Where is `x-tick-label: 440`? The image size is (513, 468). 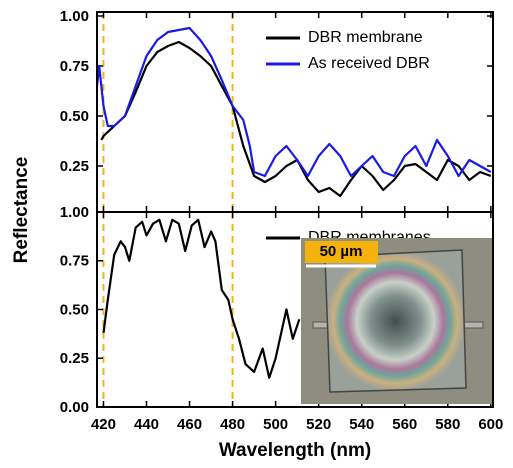 x-tick-label: 440 is located at coordinates (146, 424).